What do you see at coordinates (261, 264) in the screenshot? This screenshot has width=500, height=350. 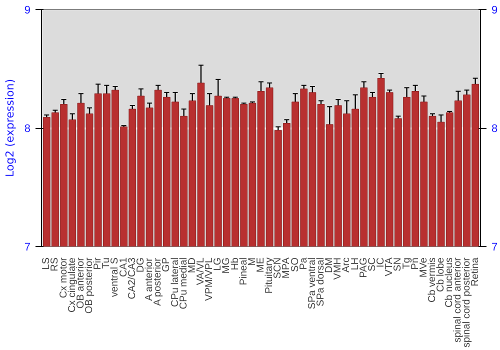 I see `x-tick-label: ME` at bounding box center [261, 264].